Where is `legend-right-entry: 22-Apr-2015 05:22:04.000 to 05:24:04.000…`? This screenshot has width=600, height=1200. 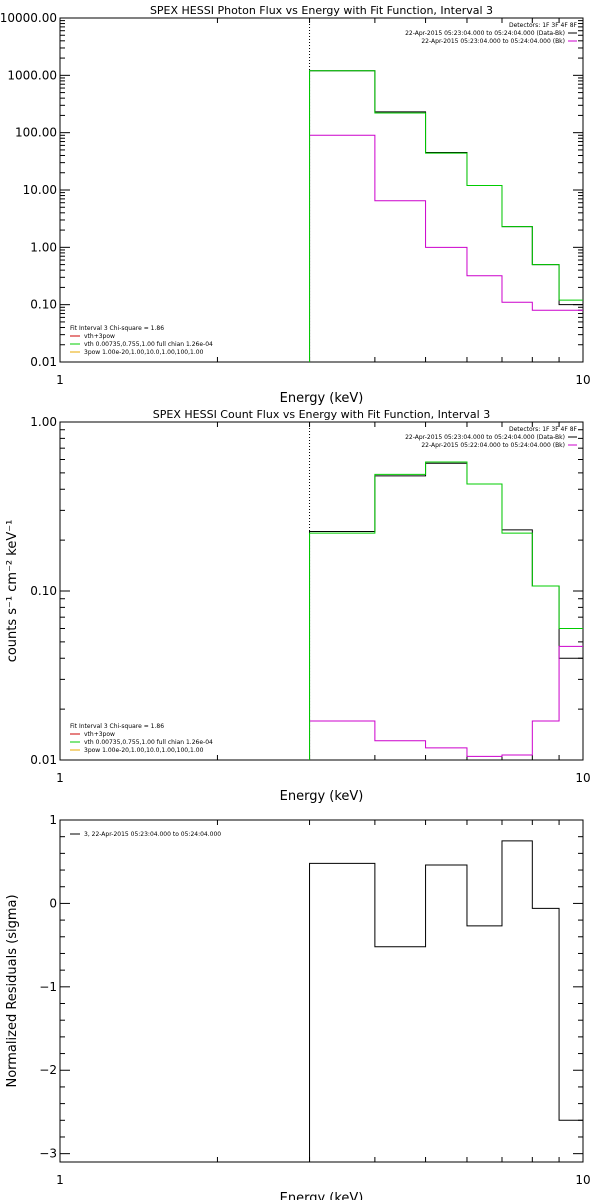 legend-right-entry: 22-Apr-2015 05:22:04.000 to 05:24:04.000… is located at coordinates (493, 445).